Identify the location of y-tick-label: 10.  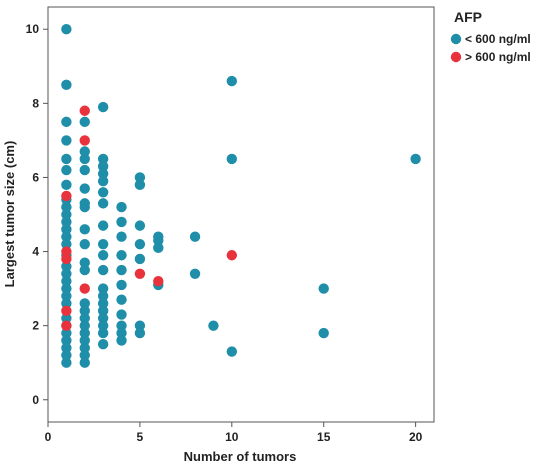
(33, 29).